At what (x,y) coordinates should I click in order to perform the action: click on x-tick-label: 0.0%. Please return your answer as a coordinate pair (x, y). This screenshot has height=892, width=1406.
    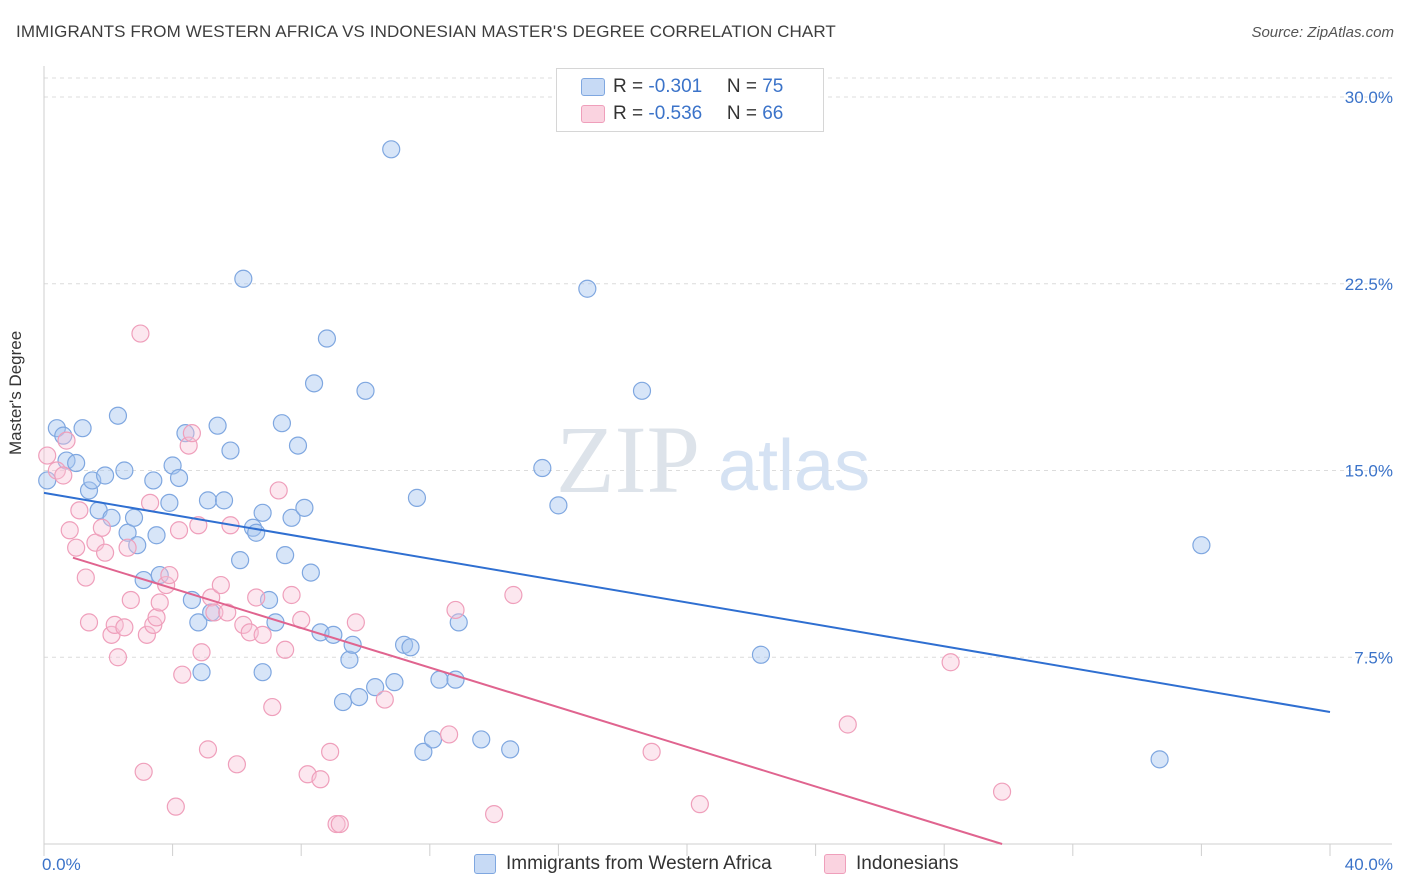
    Looking at the image, I should click on (61, 864).